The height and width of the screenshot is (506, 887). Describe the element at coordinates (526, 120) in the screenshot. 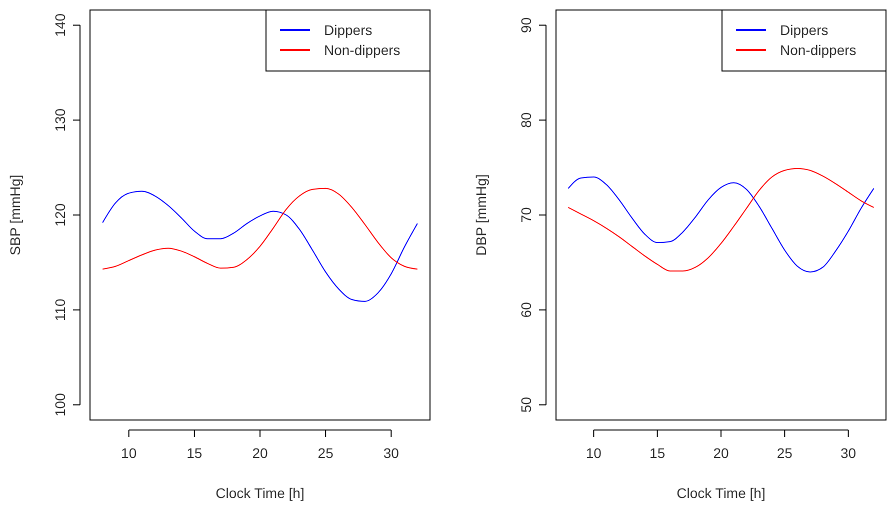

I see `y-tick-label: 80` at that location.